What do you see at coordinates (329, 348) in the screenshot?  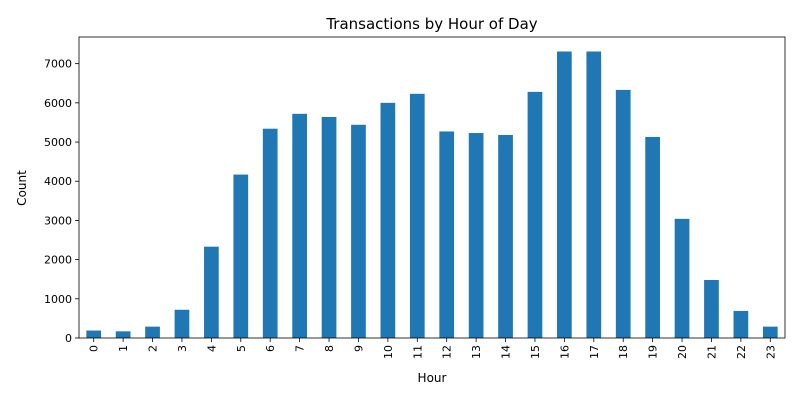 I see `x-tick-label: 8` at bounding box center [329, 348].